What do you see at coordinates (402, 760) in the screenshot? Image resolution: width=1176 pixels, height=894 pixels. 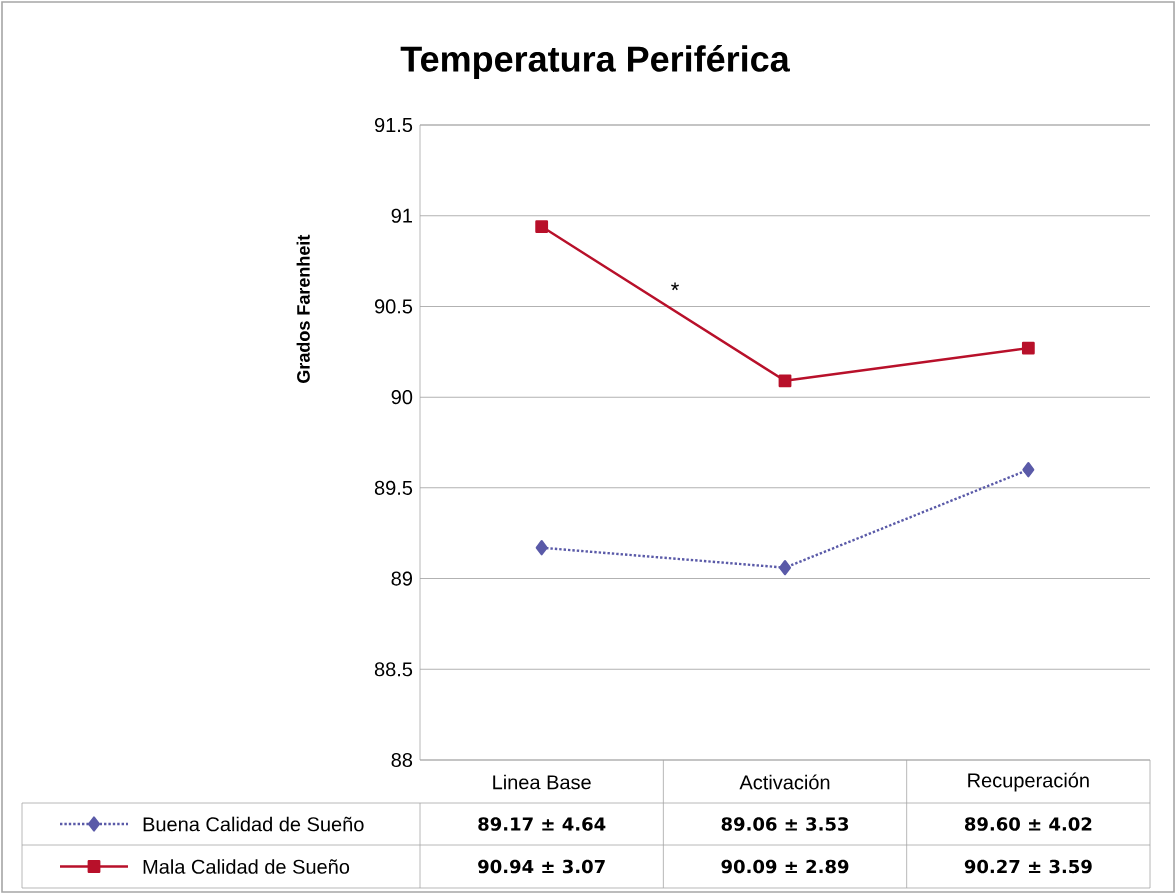 I see `y-tick-label: 88` at bounding box center [402, 760].